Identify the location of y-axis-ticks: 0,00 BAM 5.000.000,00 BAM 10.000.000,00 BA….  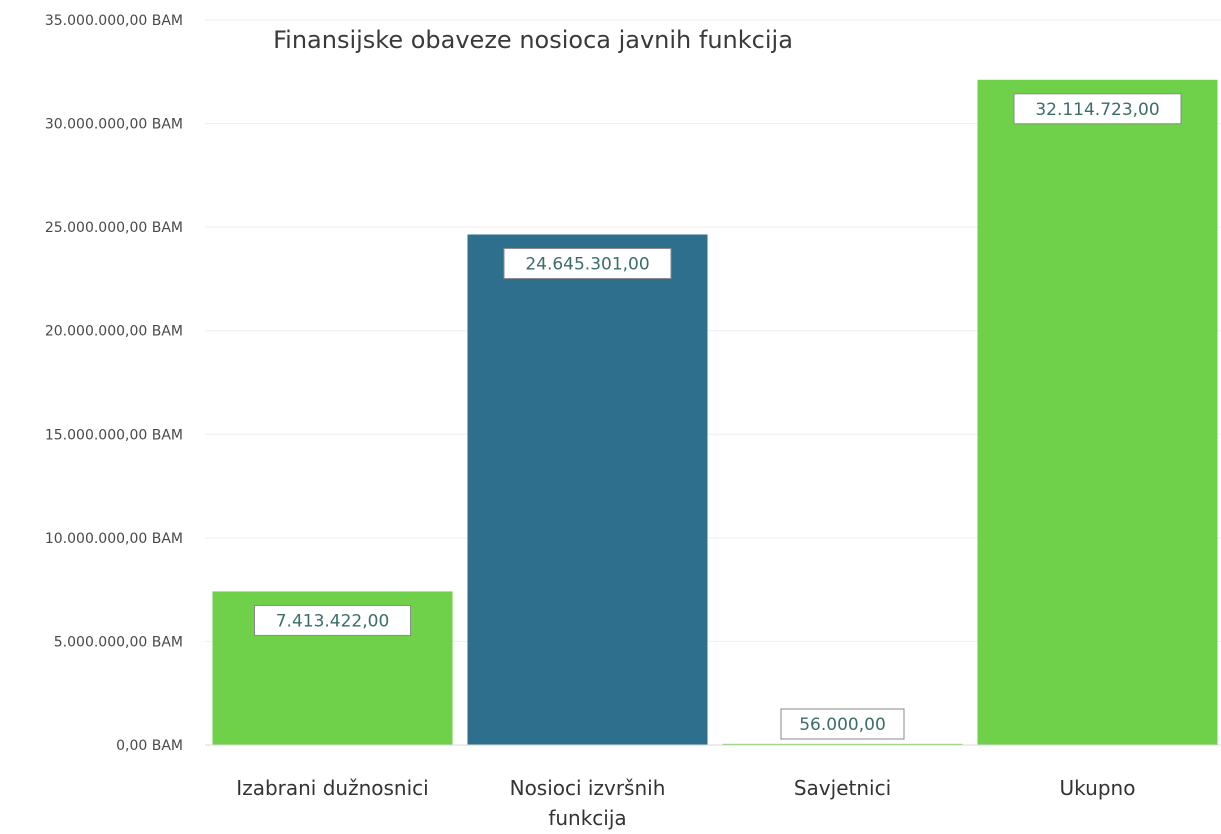
(114, 383).